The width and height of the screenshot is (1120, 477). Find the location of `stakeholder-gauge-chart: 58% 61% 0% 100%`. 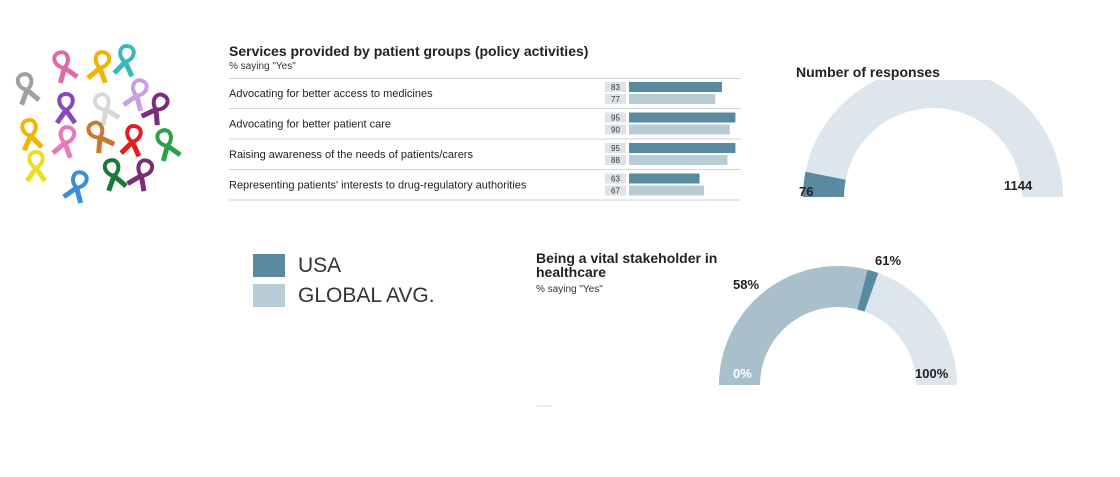

stakeholder-gauge-chart: 58% 61% 0% 100% is located at coordinates (838, 319).